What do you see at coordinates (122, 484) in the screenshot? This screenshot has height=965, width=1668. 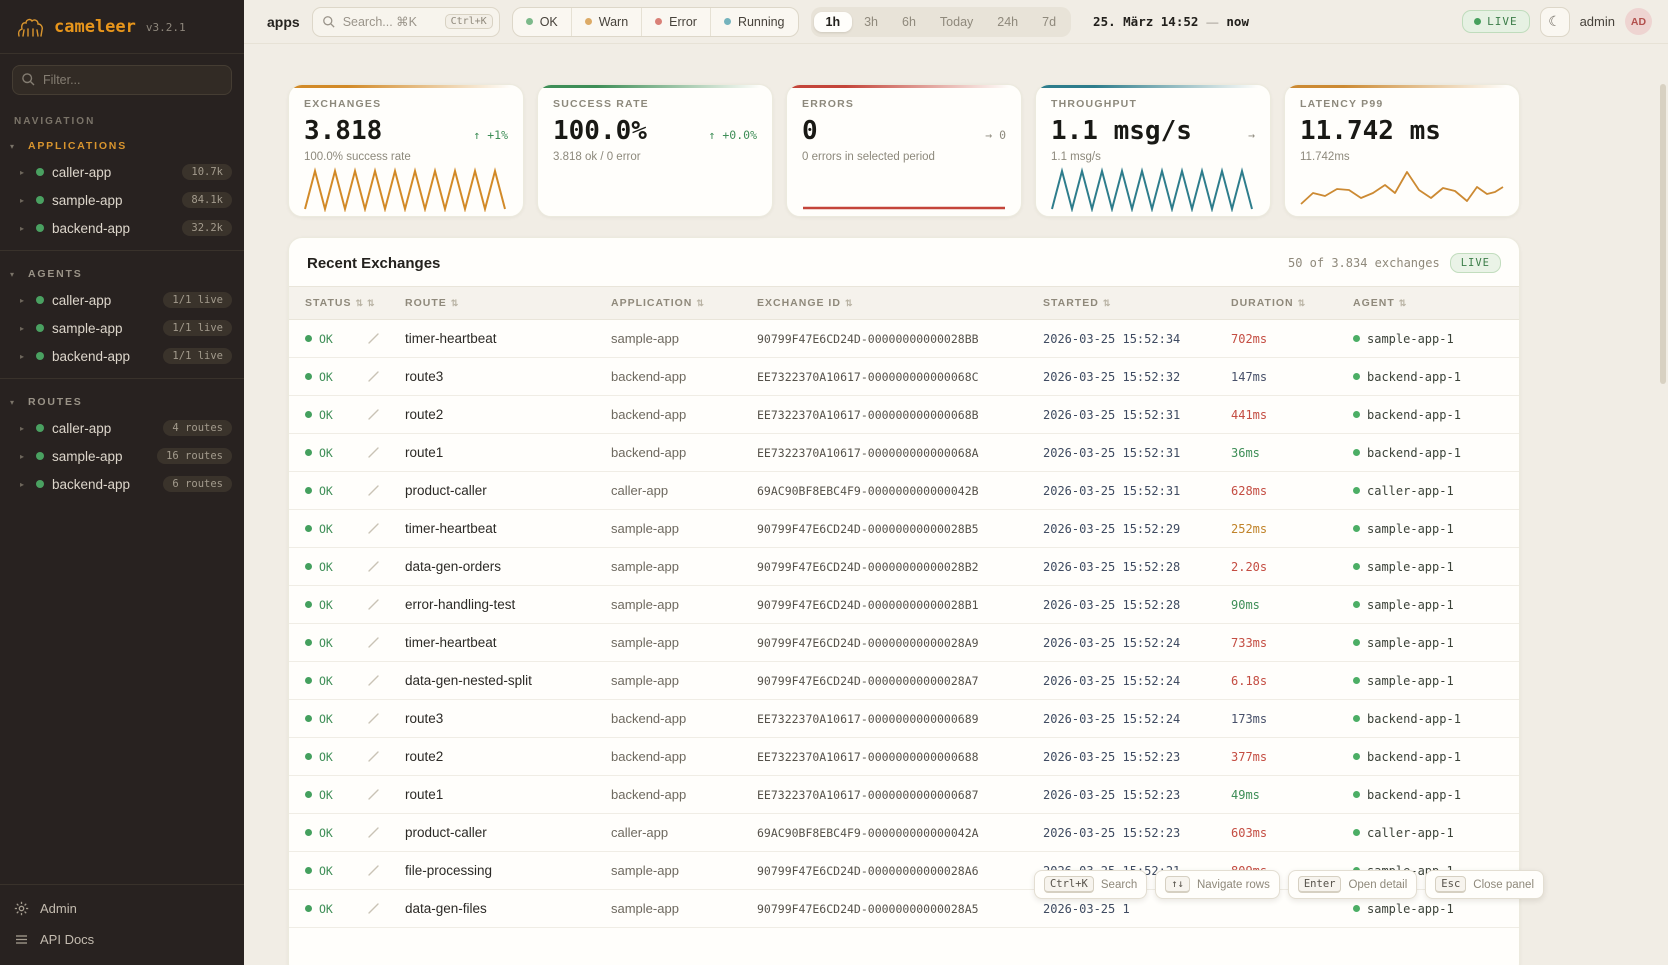 I see `sidebar-item-backend-app: ▸ backend-app 6 routes` at bounding box center [122, 484].